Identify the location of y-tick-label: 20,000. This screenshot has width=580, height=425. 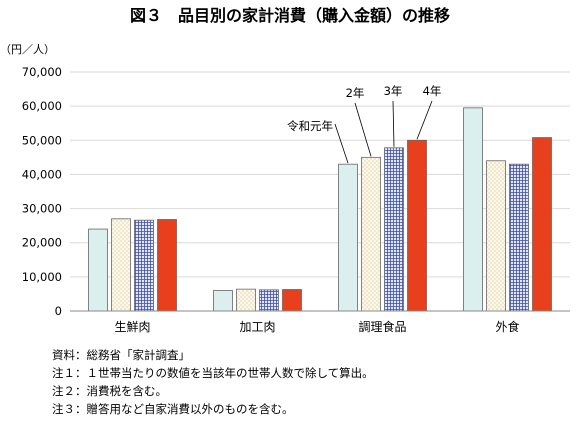
(42, 243).